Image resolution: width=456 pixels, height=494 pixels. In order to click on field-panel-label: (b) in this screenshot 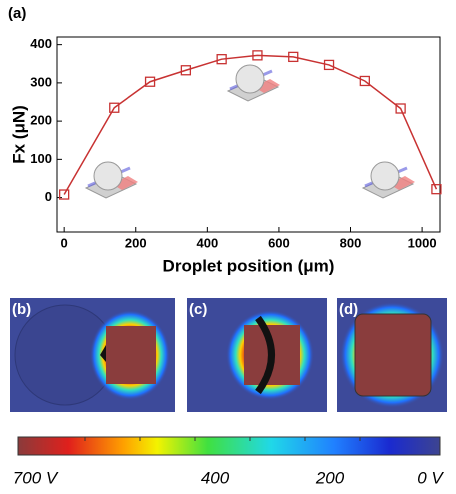, I will do `click(21, 309)`.